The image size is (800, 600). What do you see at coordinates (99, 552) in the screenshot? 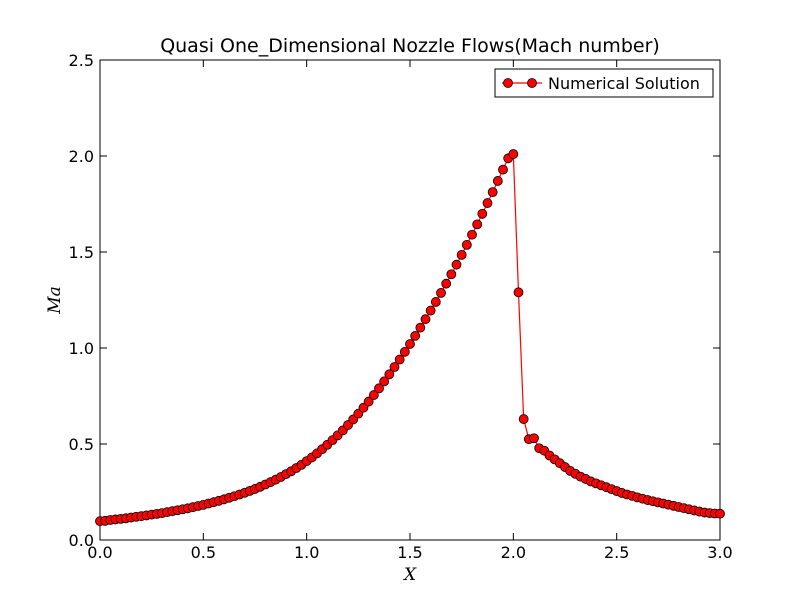
I see `x-tick-label: 0.0` at bounding box center [99, 552].